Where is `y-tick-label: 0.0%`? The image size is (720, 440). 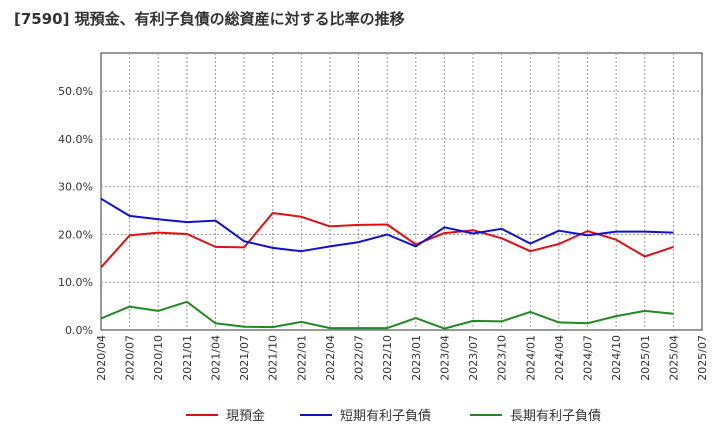 y-tick-label: 0.0% is located at coordinates (79, 330).